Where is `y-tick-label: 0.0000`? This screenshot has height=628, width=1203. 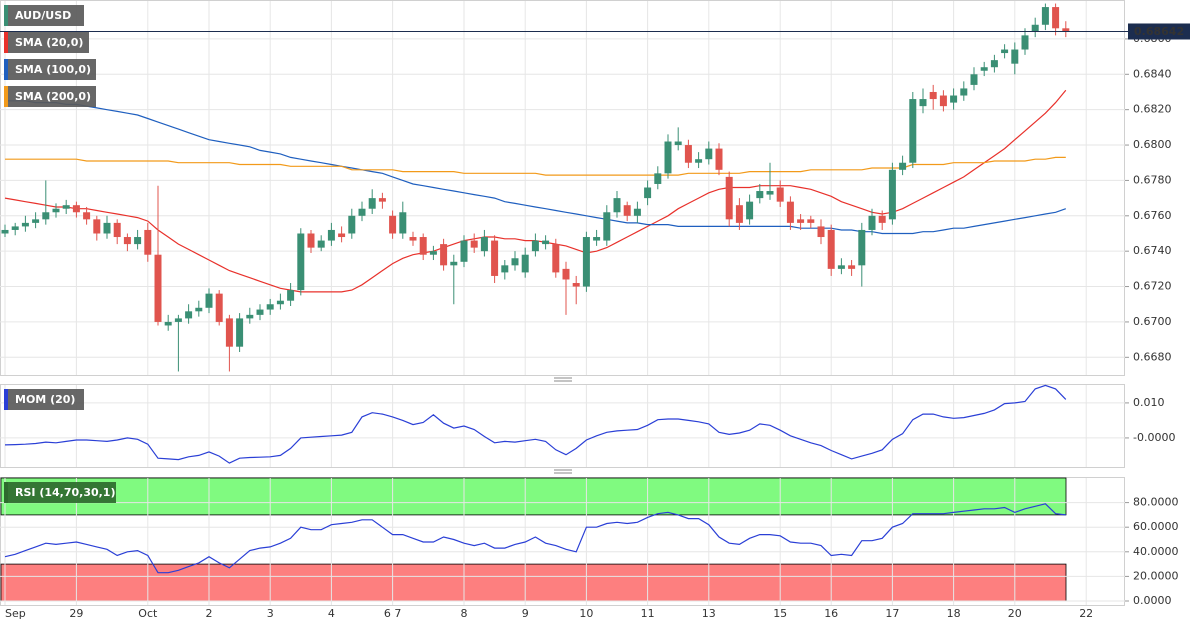
y-tick-label: 0.0000 is located at coordinates (1152, 600).